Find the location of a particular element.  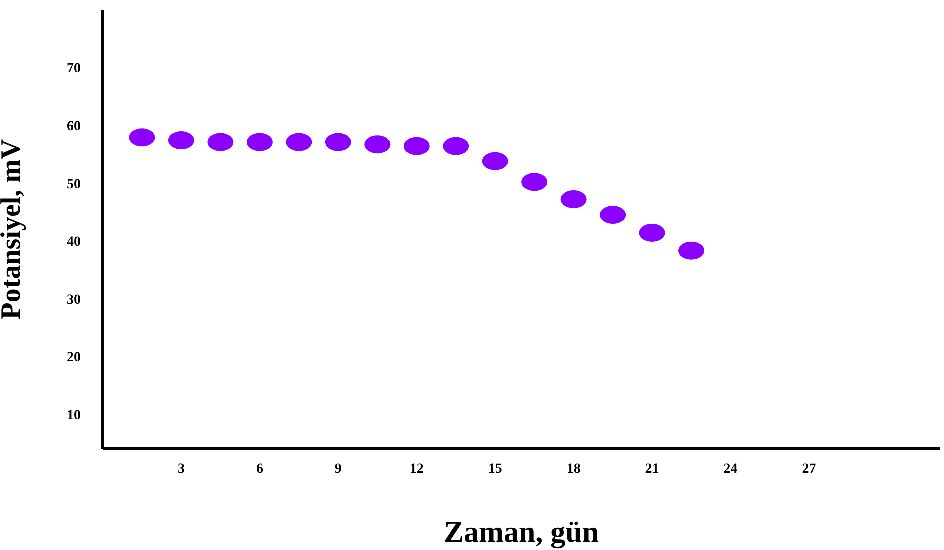

x-tick-label: 15 is located at coordinates (495, 469).